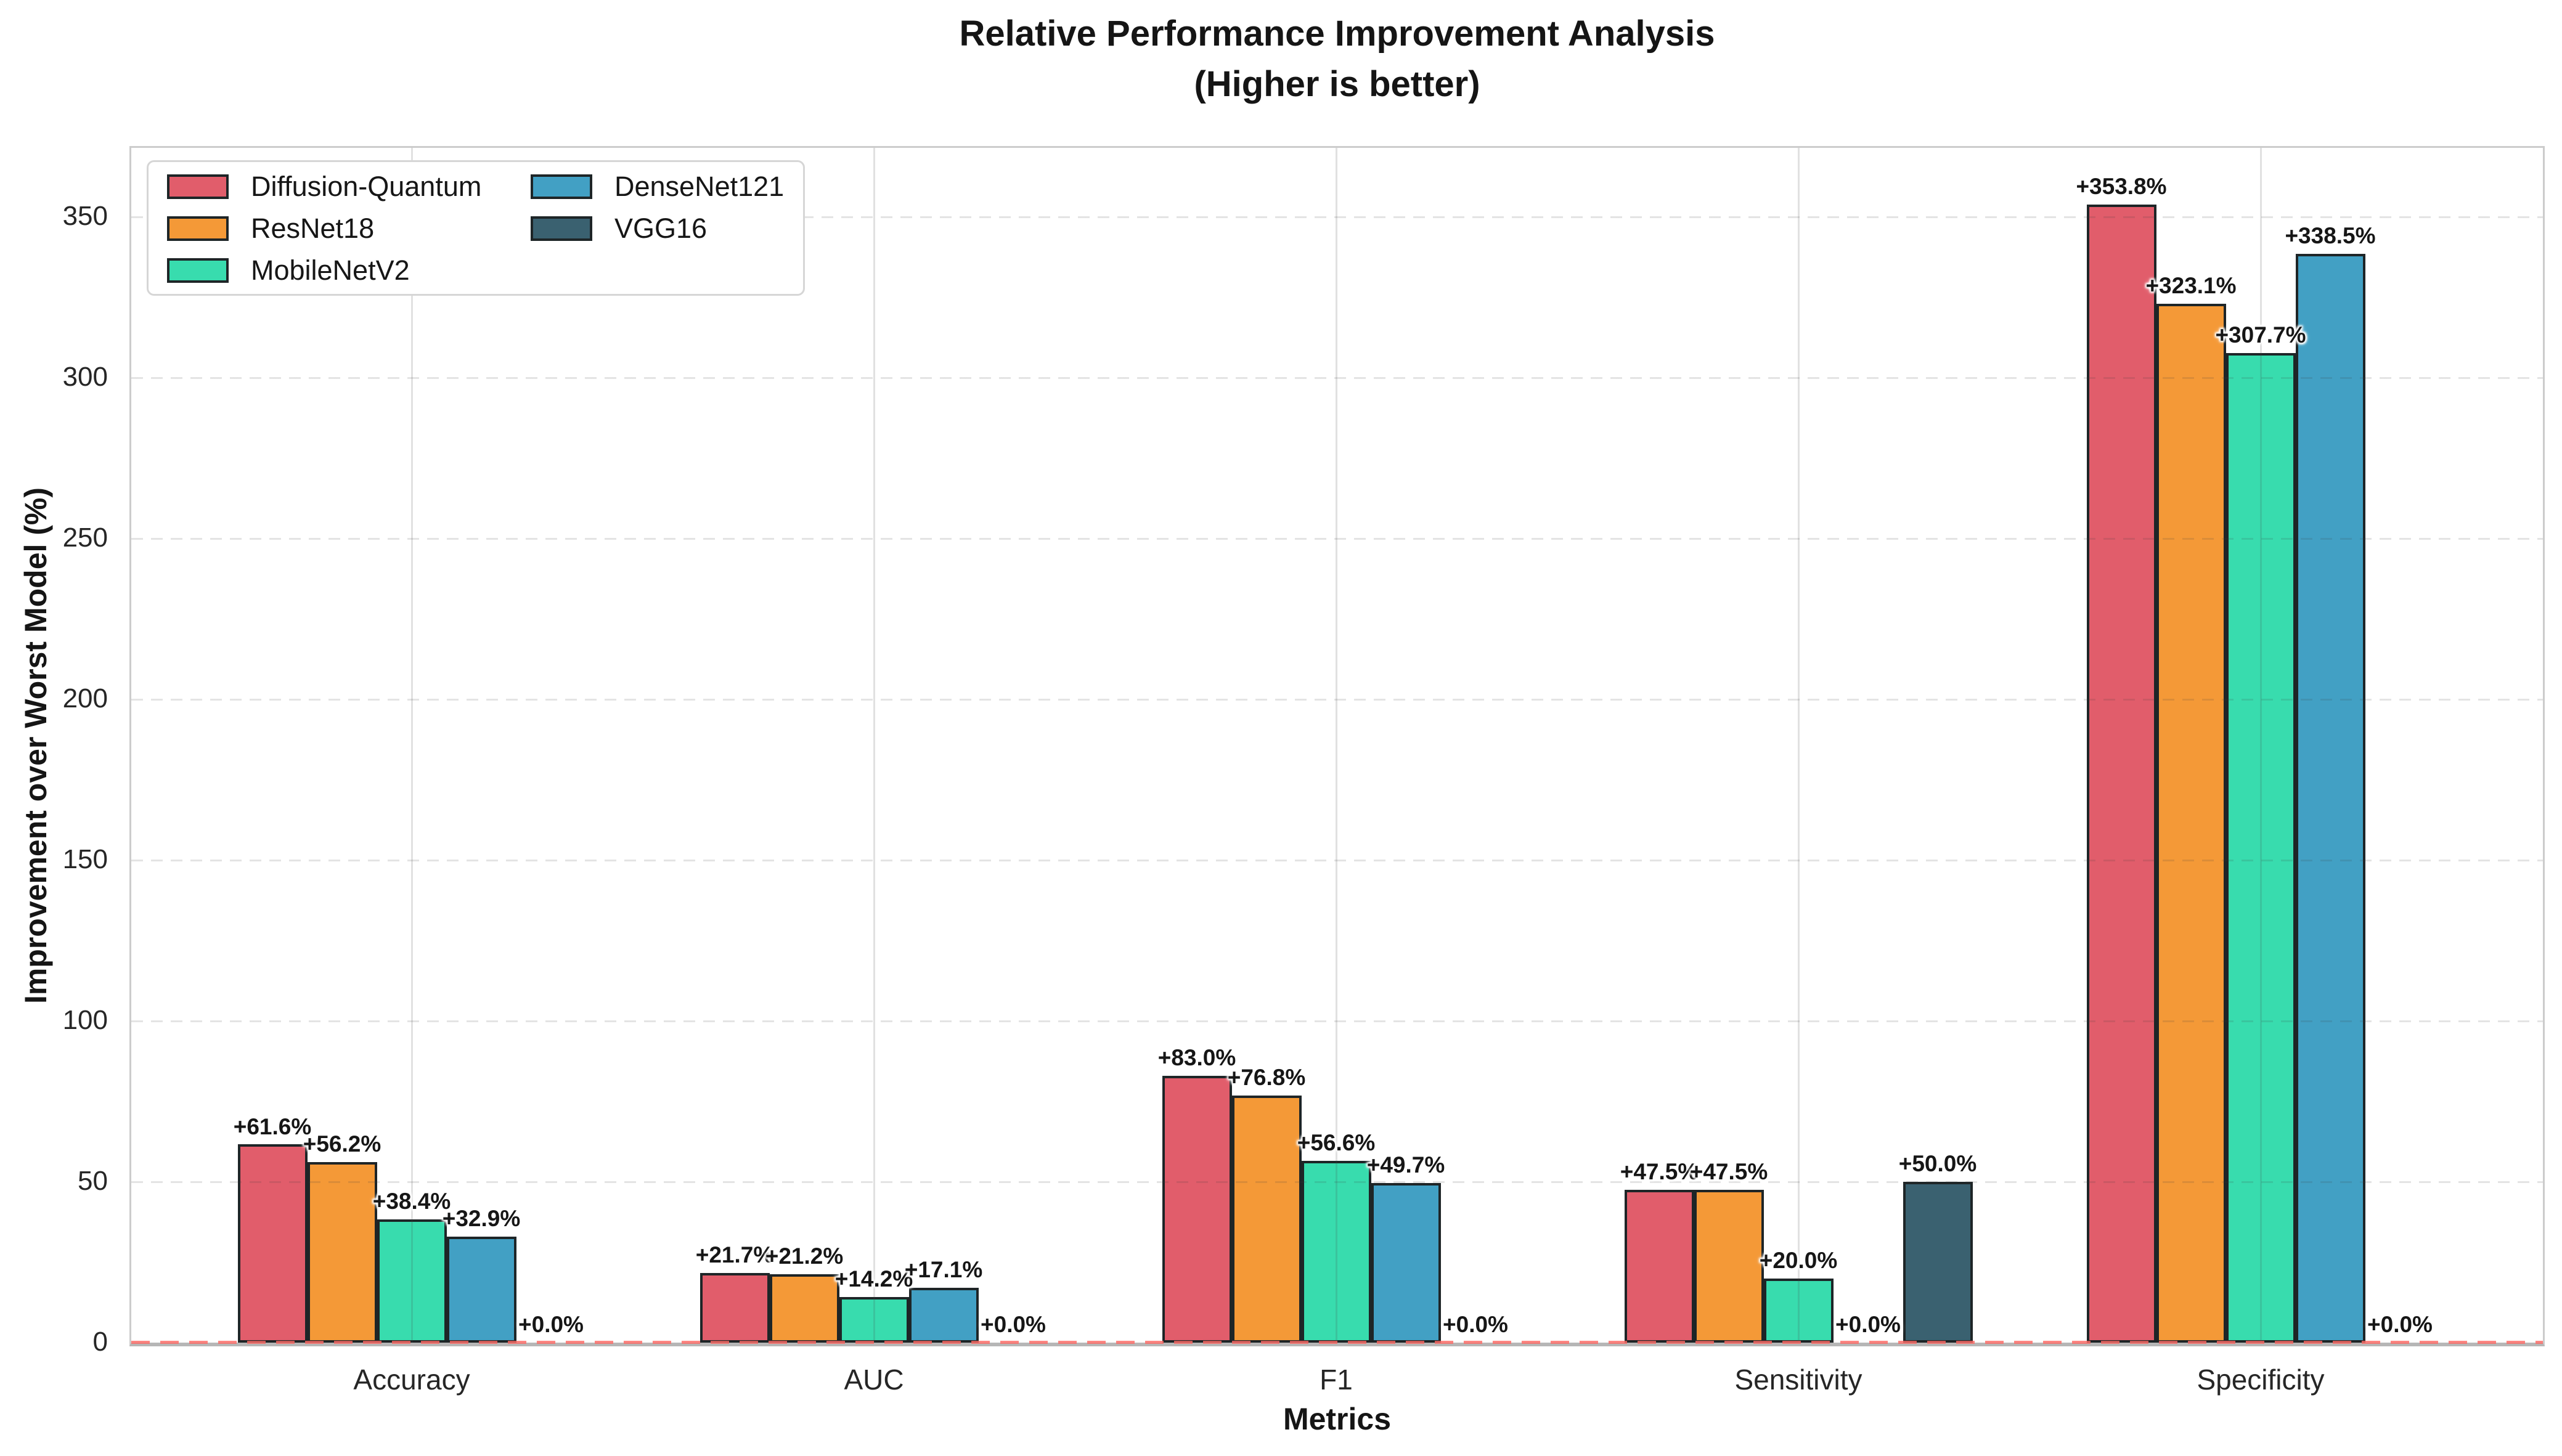 The height and width of the screenshot is (1456, 2562). What do you see at coordinates (342, 1252) in the screenshot?
I see `bar-resnet18-accuracy` at bounding box center [342, 1252].